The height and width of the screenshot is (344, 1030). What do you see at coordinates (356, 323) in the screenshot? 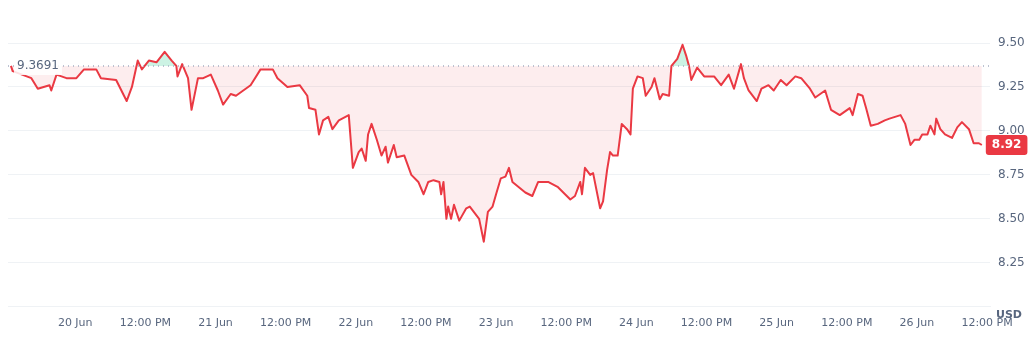
I see `x-tick-label: 22 Jun` at bounding box center [356, 323].